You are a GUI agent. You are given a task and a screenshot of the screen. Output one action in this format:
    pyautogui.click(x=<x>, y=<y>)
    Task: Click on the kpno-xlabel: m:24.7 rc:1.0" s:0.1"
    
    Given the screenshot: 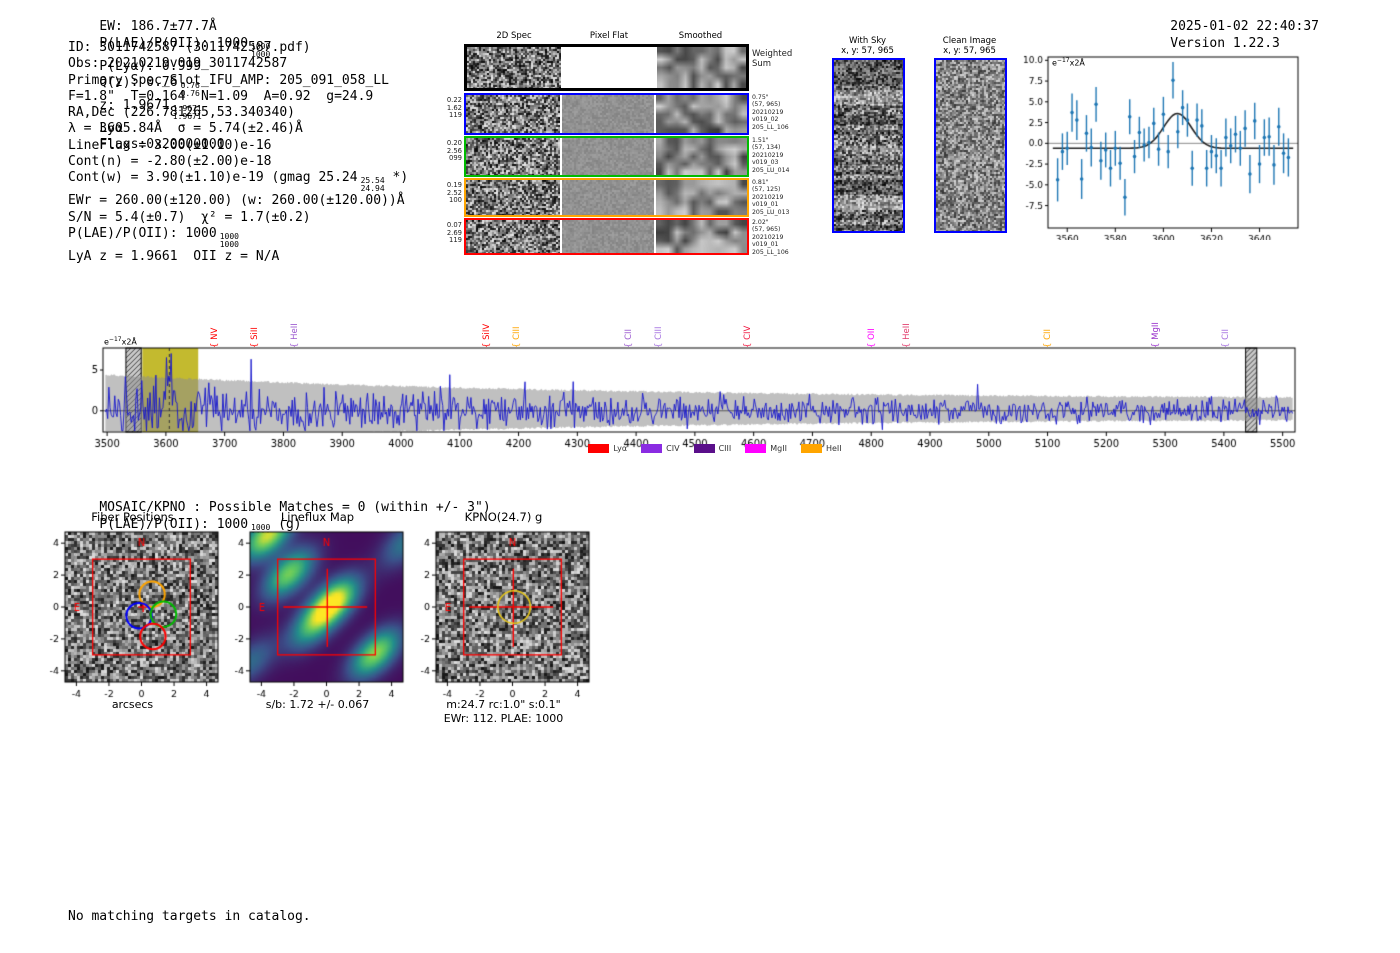 What is the action you would take?
    pyautogui.click(x=503, y=704)
    